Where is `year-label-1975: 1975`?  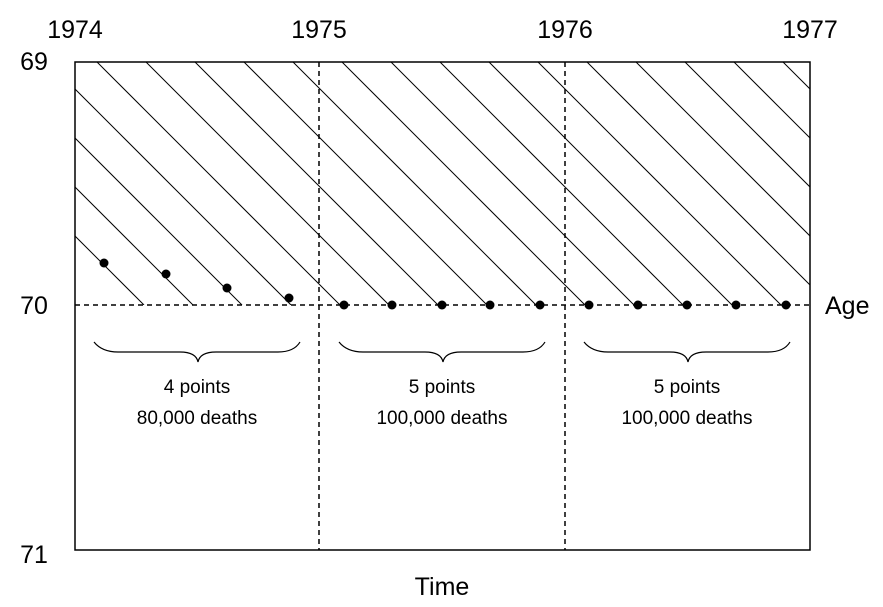
year-label-1975: 1975 is located at coordinates (319, 30).